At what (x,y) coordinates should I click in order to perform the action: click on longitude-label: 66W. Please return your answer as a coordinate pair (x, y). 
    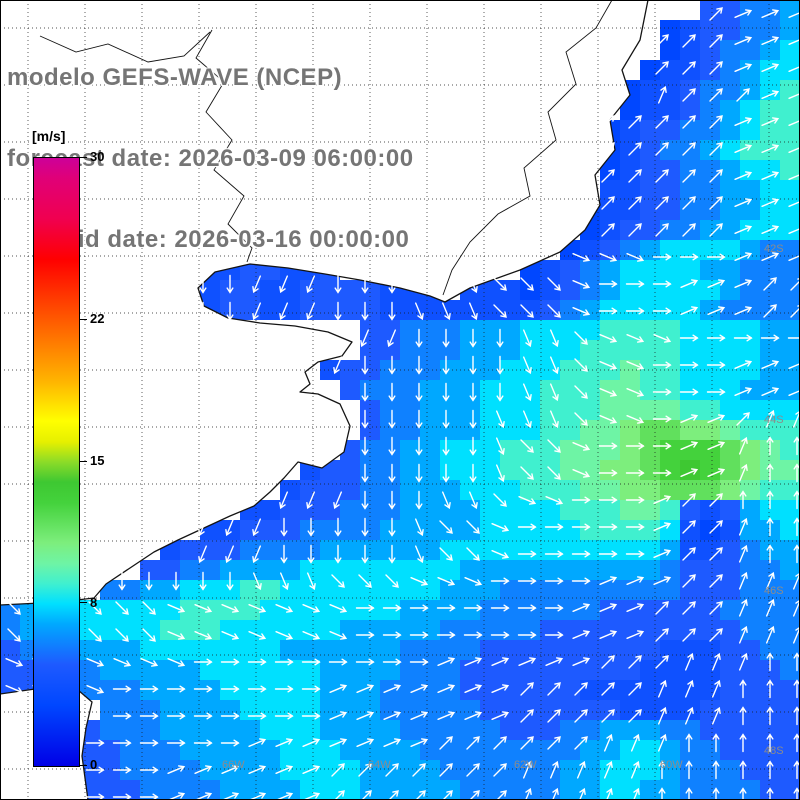
    Looking at the image, I should click on (233, 765).